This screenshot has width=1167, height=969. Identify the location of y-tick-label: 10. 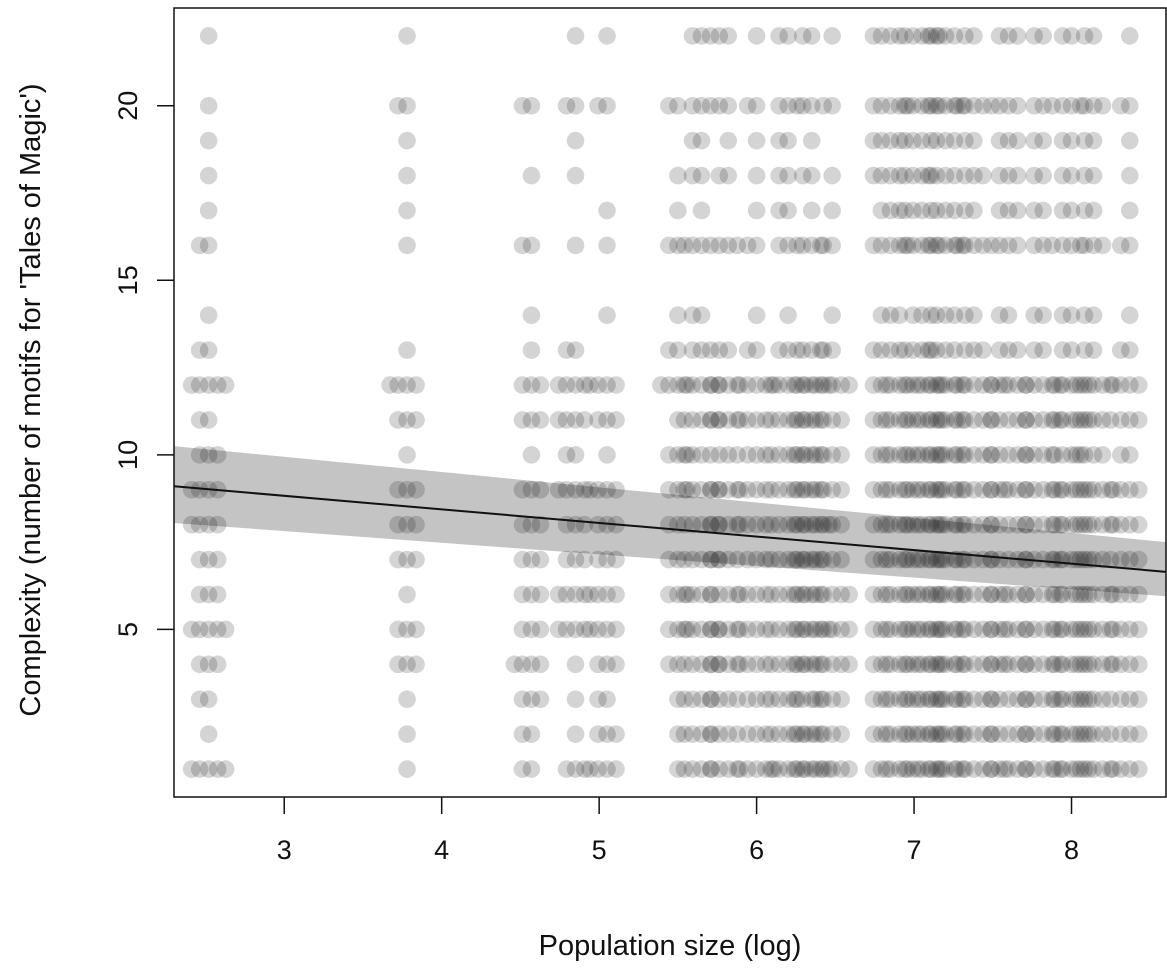
(128, 455).